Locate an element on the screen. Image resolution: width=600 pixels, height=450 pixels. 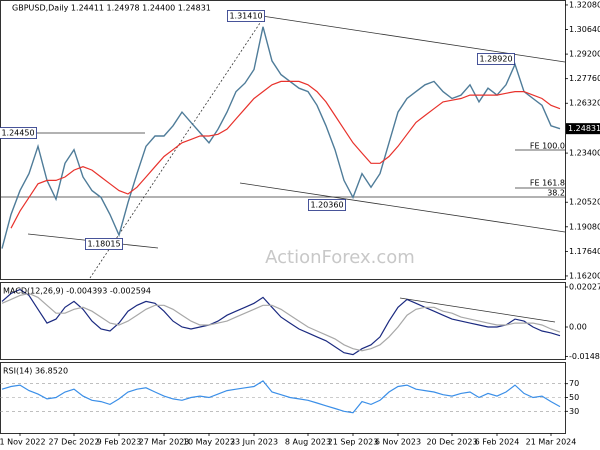
y-tick-label: 1.27760 is located at coordinates (584, 78).